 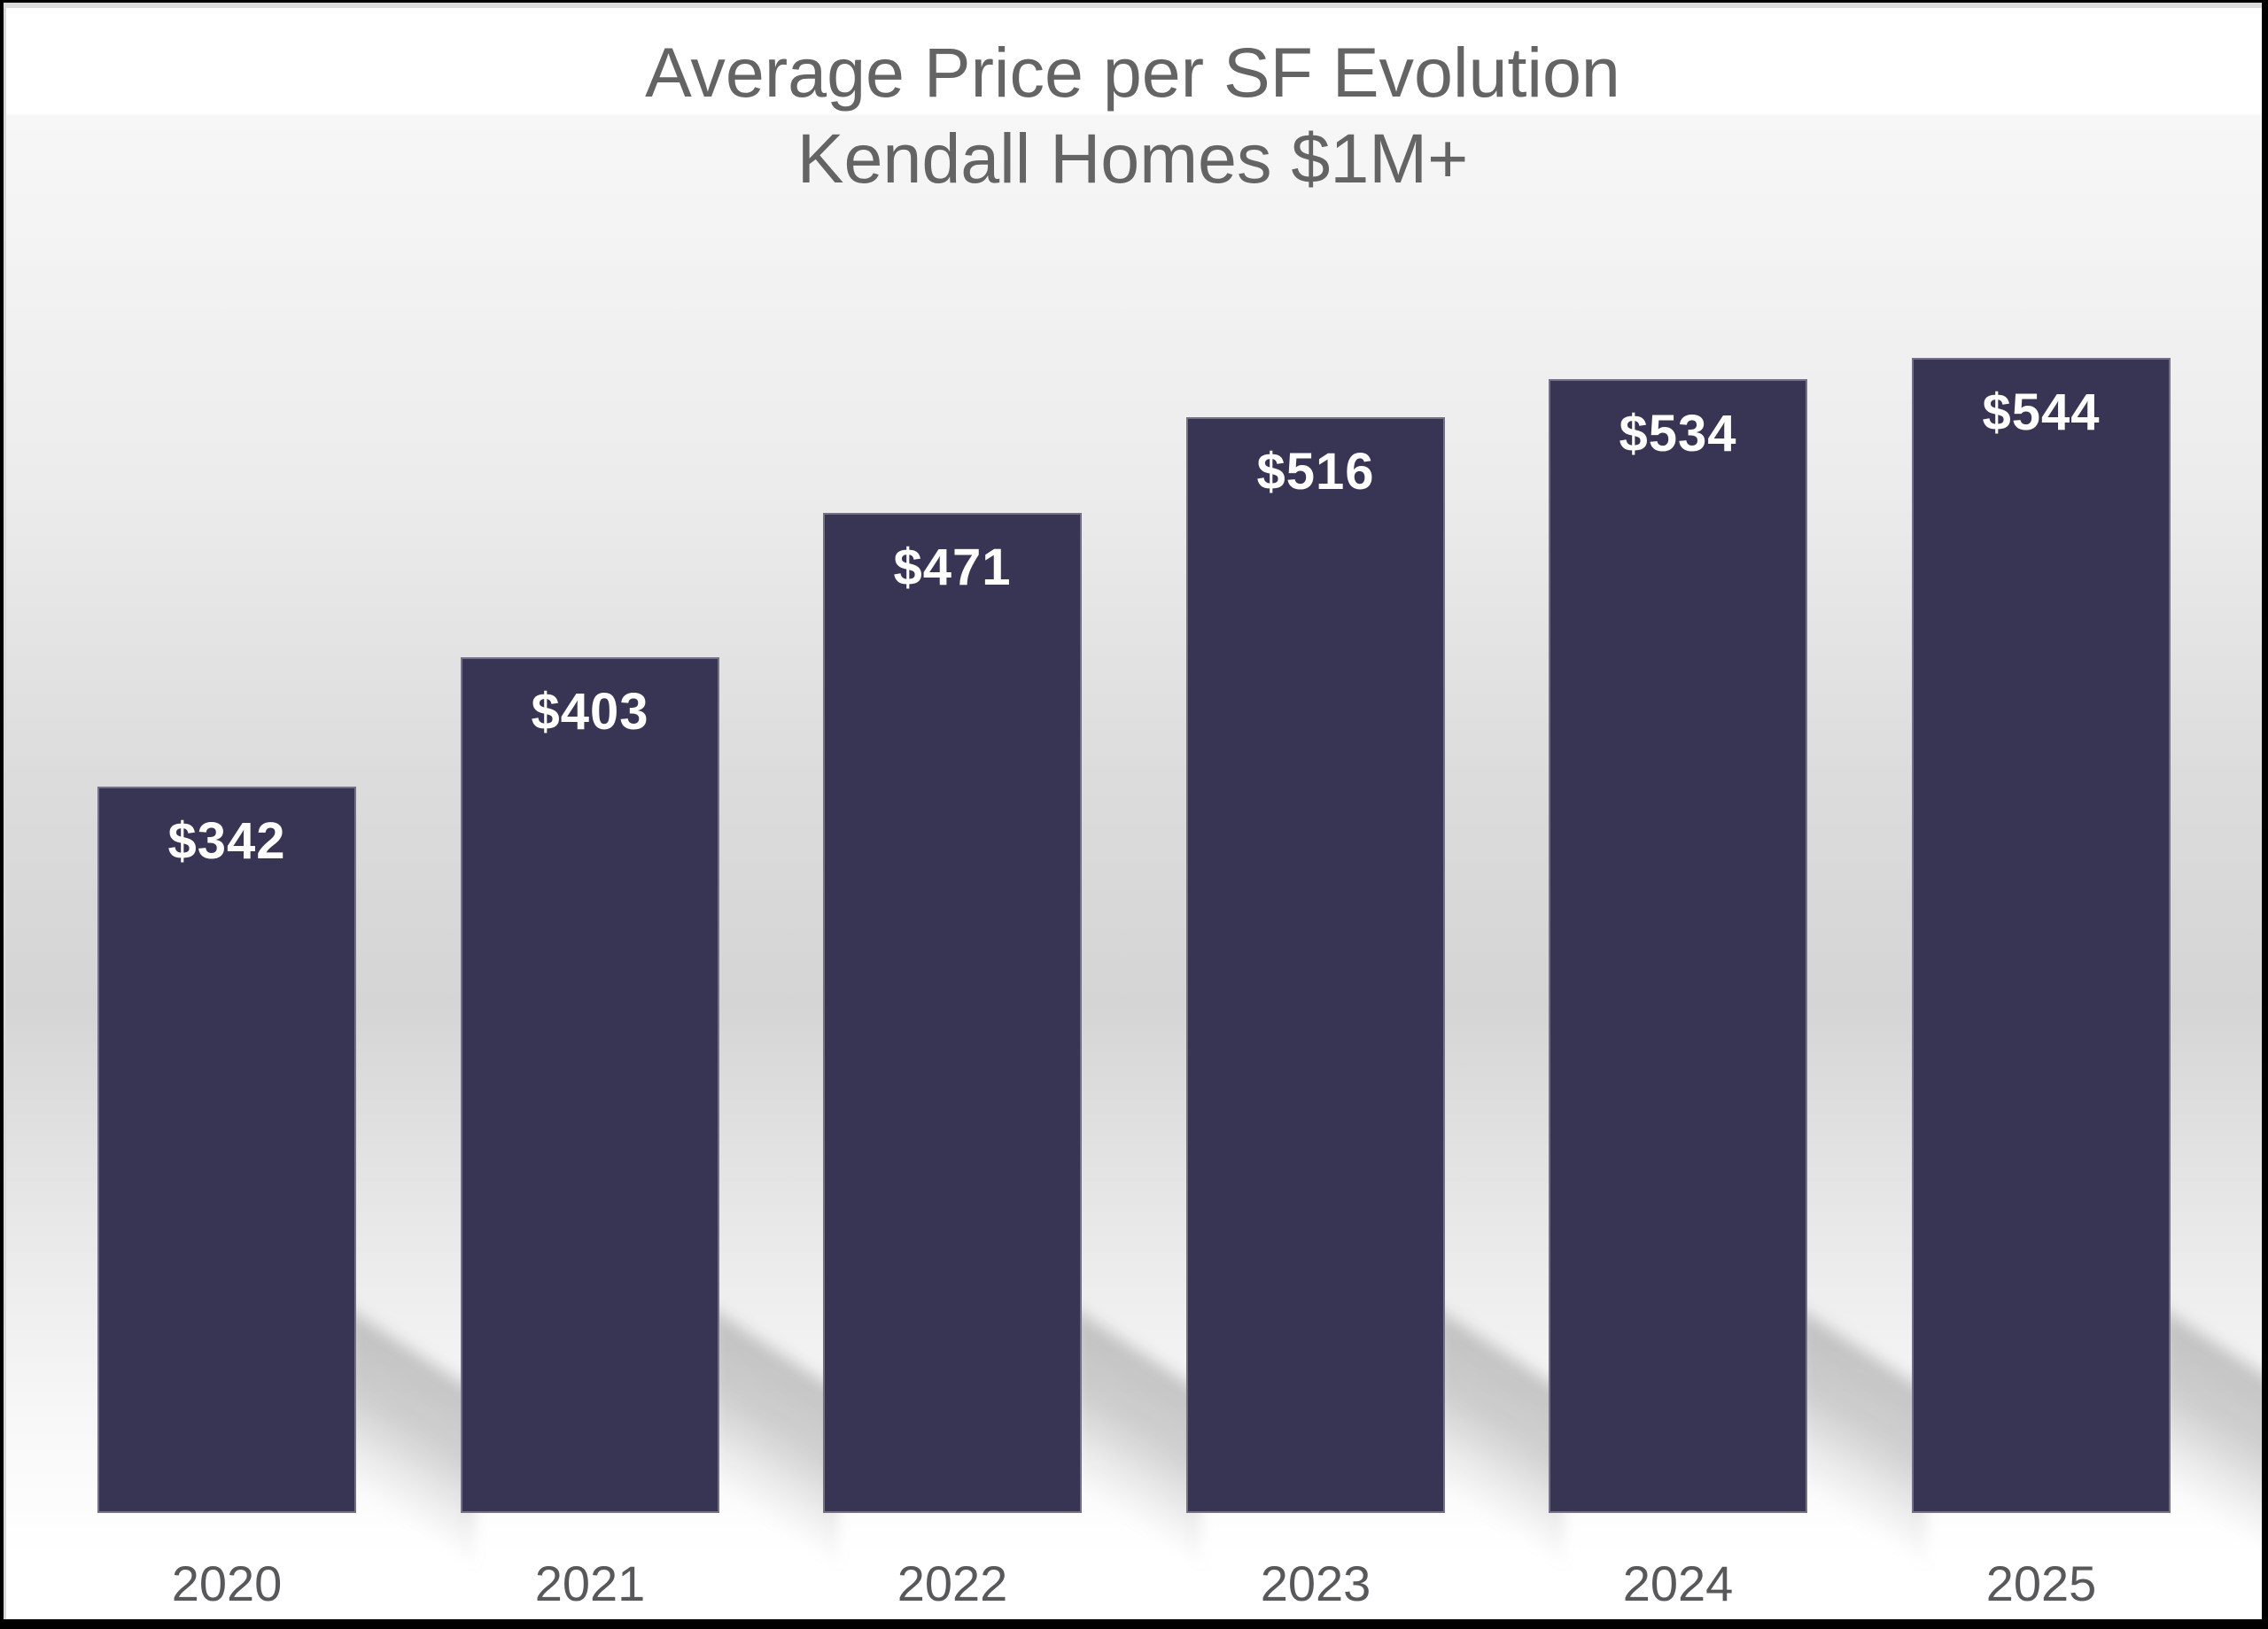 What do you see at coordinates (2042, 935) in the screenshot?
I see `bar: $544` at bounding box center [2042, 935].